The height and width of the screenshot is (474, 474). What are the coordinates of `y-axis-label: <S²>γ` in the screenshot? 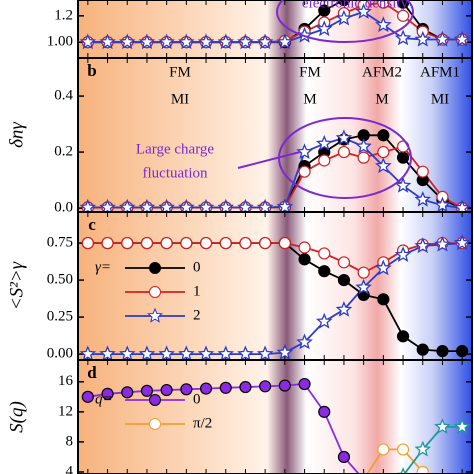 It's located at (16, 285).